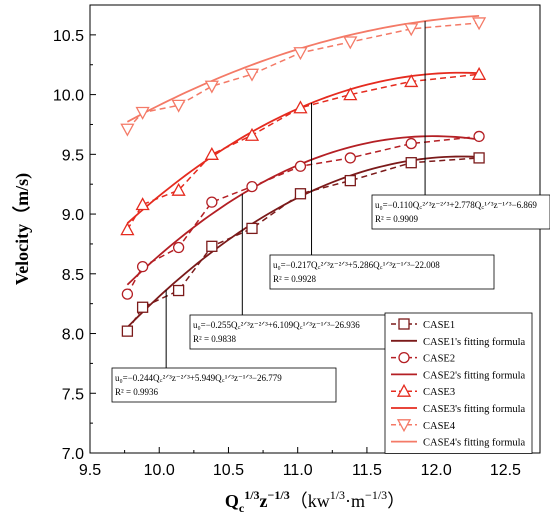 Image resolution: width=550 pixels, height=527 pixels. Describe the element at coordinates (439, 325) in the screenshot. I see `legend-label-case1: CASE1` at that location.